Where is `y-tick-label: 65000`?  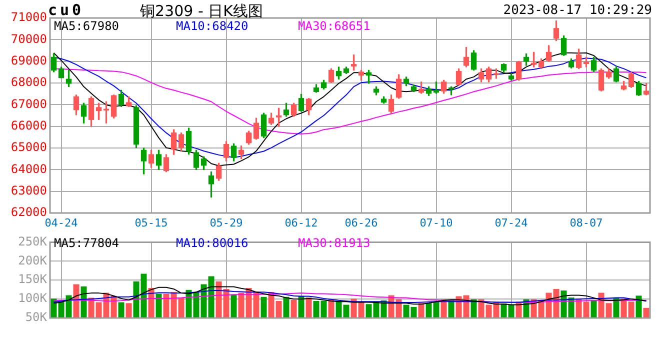 y-tick-label: 65000 is located at coordinates (28, 147).